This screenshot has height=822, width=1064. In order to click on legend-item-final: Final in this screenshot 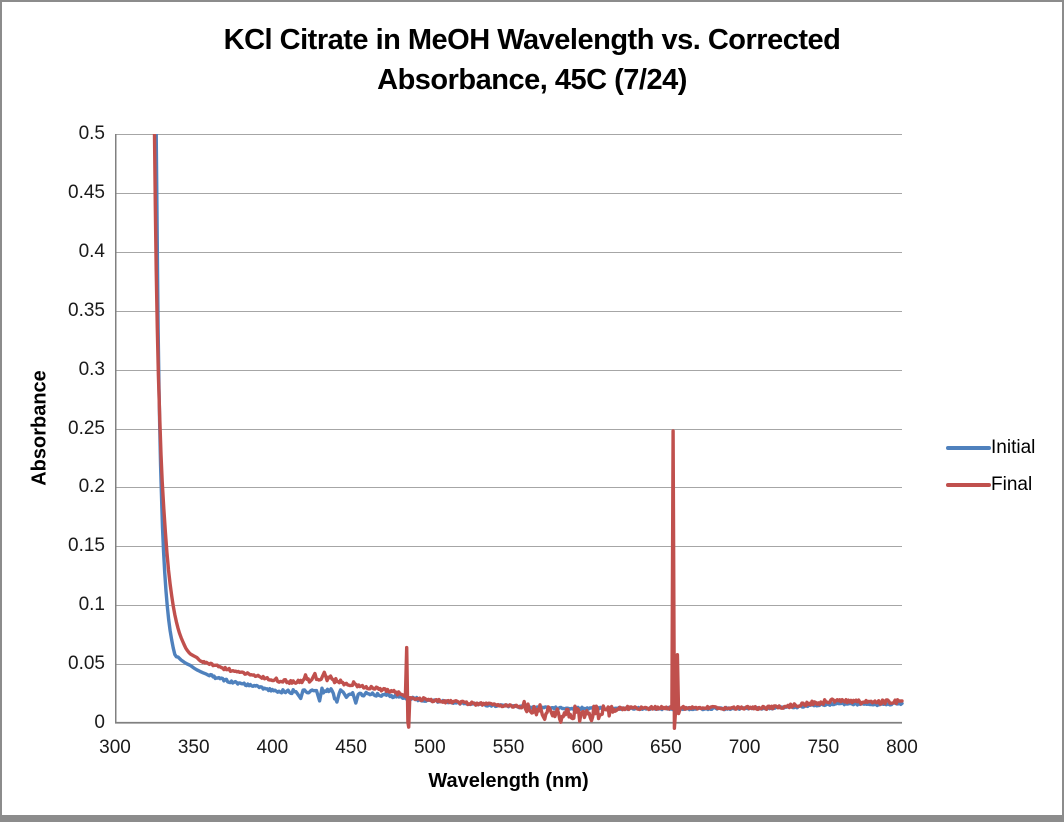, I will do `click(990, 484)`.